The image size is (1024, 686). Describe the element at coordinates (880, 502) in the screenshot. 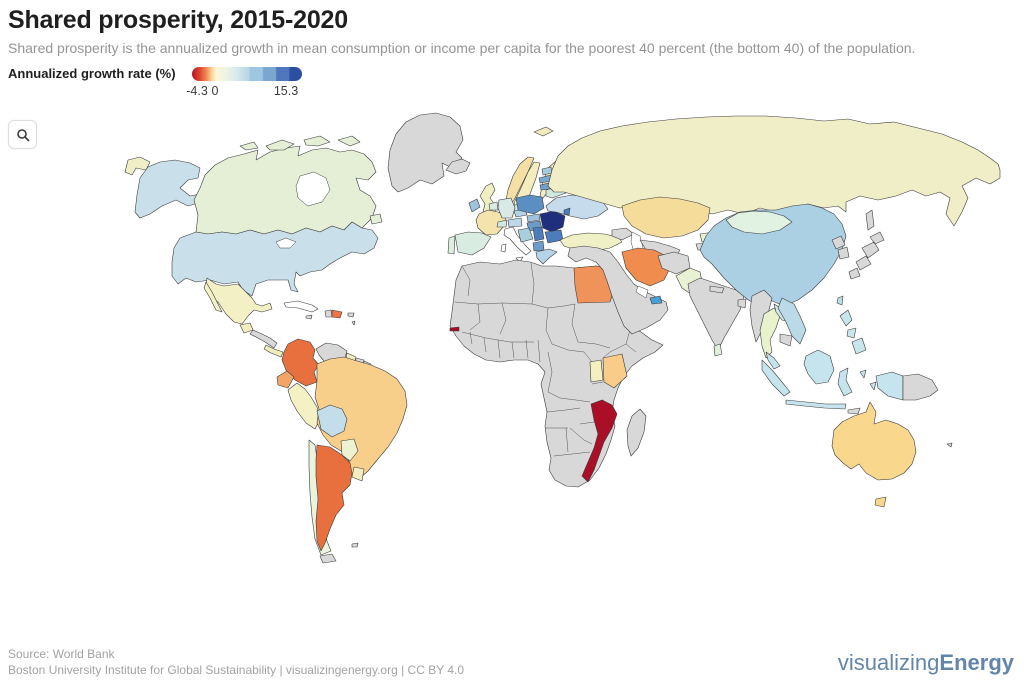

I see `country-tasmania` at that location.